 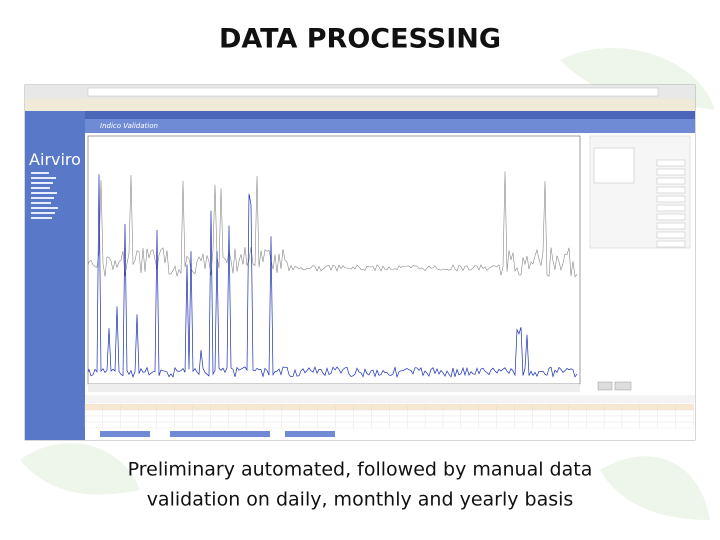 I want to click on delete-button, so click(x=623, y=386).